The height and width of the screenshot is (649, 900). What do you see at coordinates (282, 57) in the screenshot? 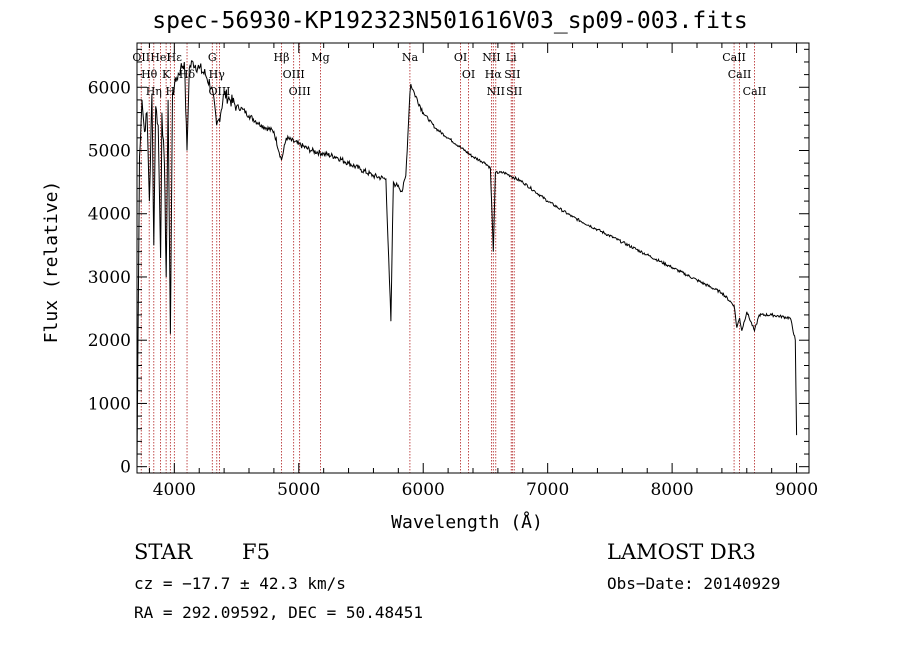
I see `label-hβ: Hβ` at bounding box center [282, 57].